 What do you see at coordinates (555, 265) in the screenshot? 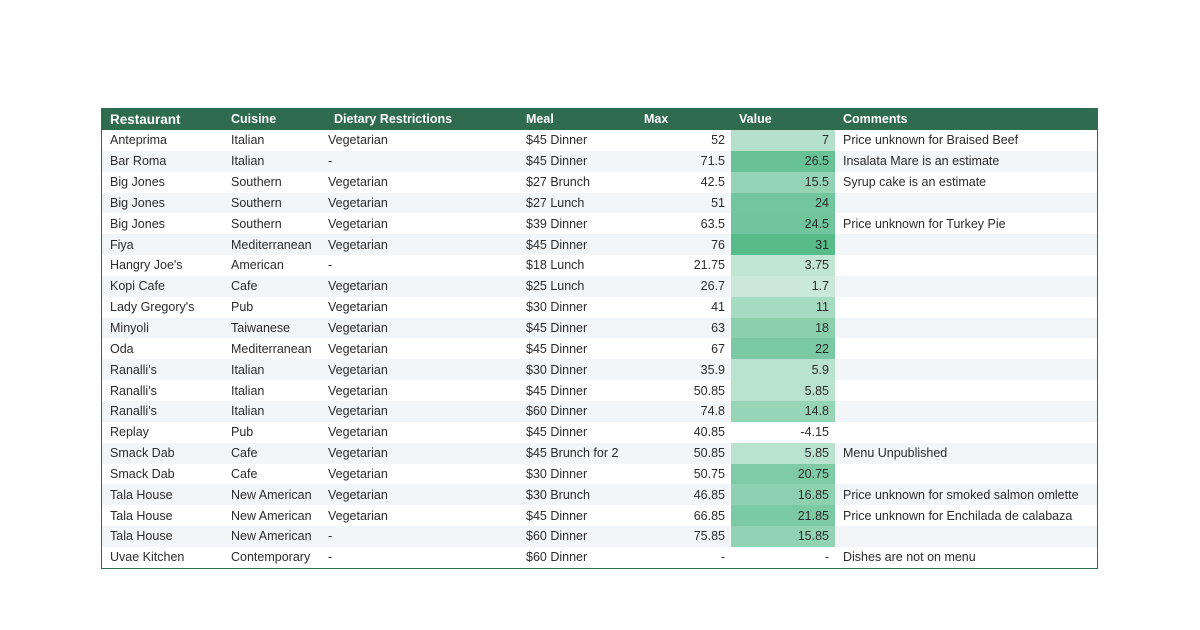
I see `cell-meal: $18 Lunch` at bounding box center [555, 265].